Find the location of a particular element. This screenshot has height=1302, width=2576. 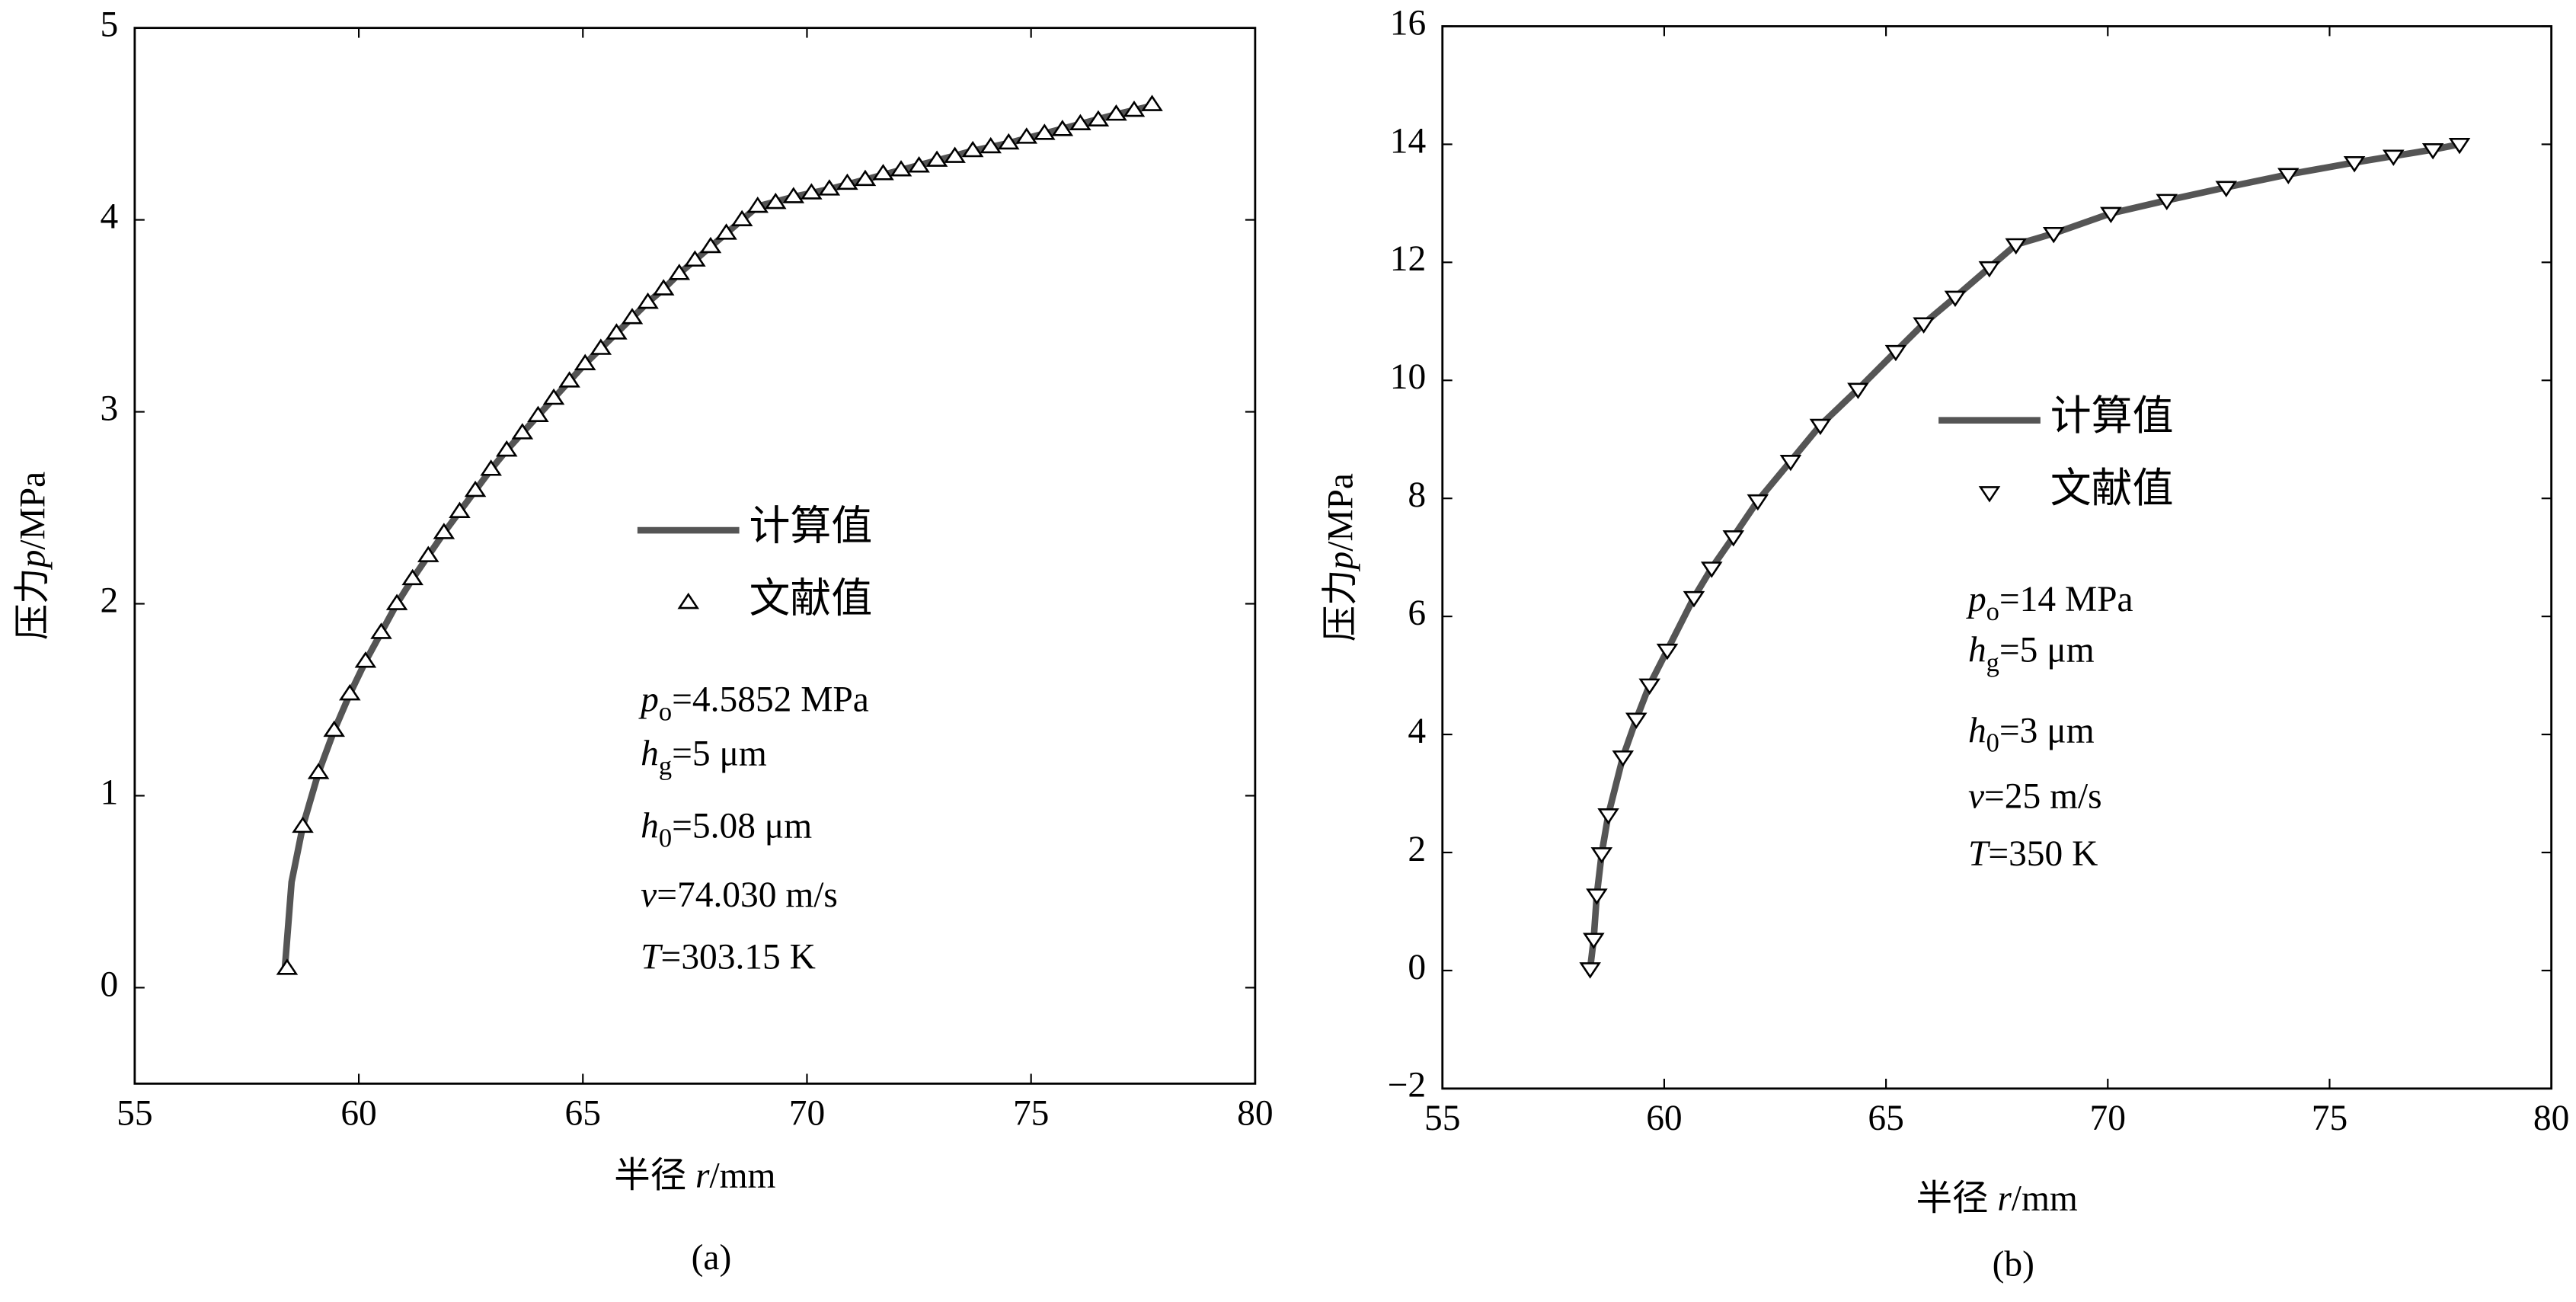

x-tick-label: 80 is located at coordinates (1255, 1113).